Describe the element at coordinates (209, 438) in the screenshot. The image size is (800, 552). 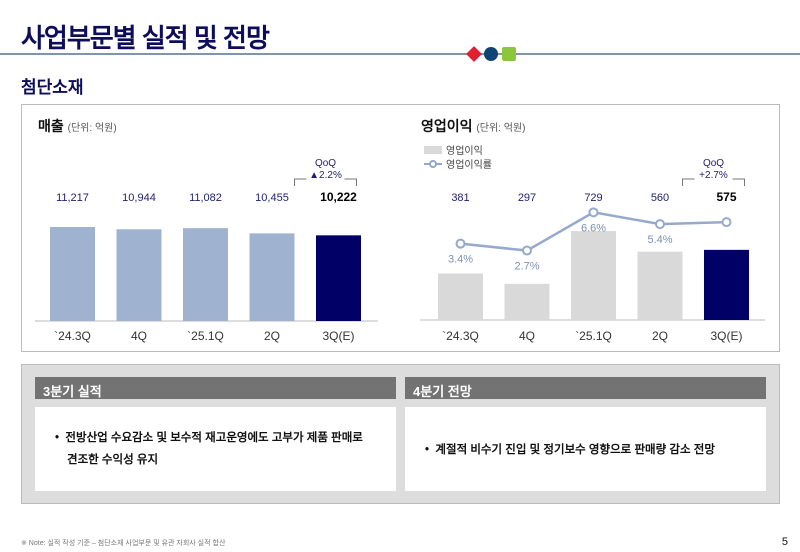
I see `bullet-item: • 전방산업 수요감소 및 보수적 재고운영에도 고부가 제품 판매로` at that location.